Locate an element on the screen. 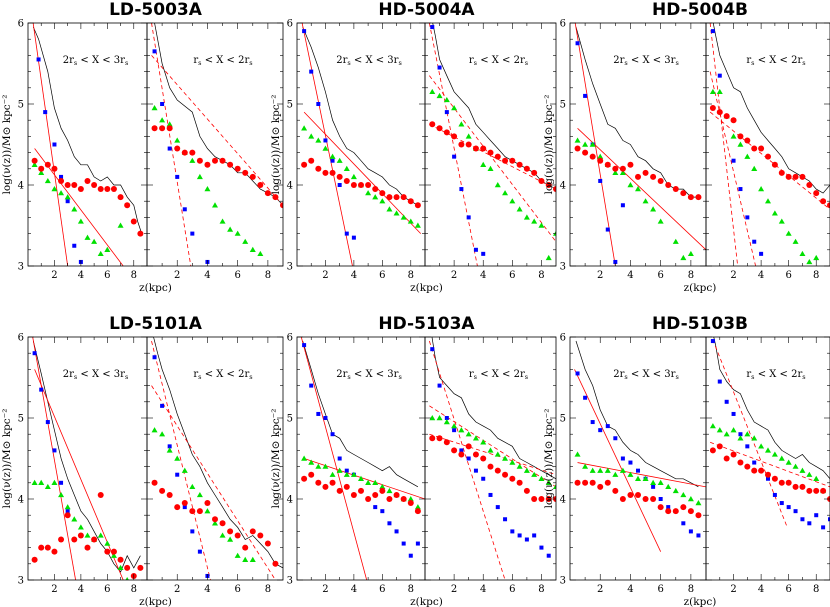  fit-line is located at coordinates (641, 475).